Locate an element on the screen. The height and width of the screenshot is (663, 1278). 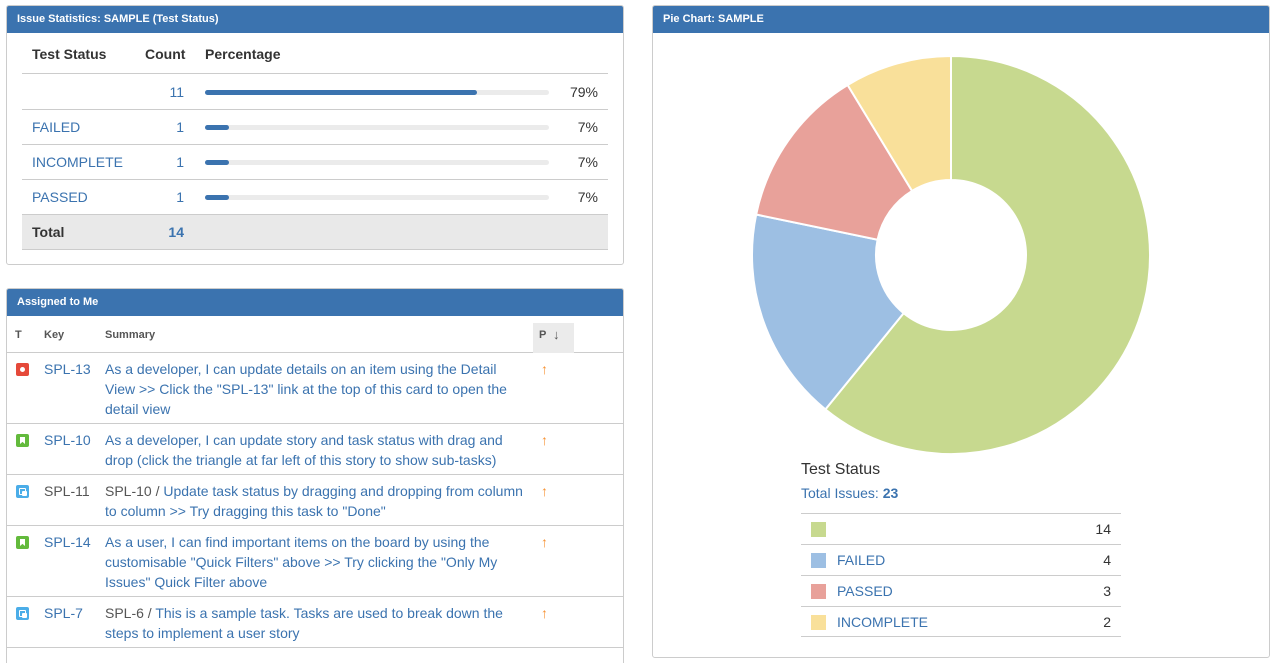
stats-percentage: 79% is located at coordinates (583, 92).